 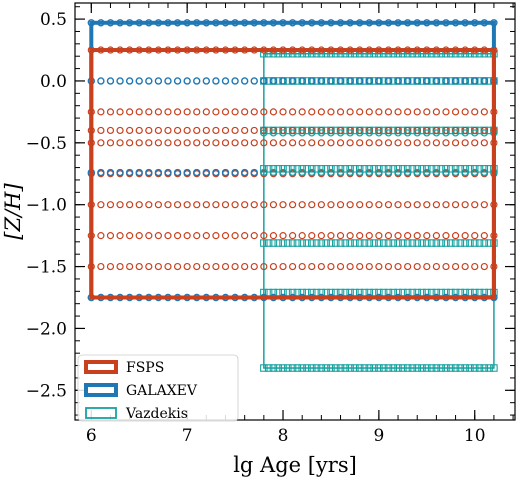 What do you see at coordinates (46, 144) in the screenshot?
I see `y-tick-label: −0.5` at bounding box center [46, 144].